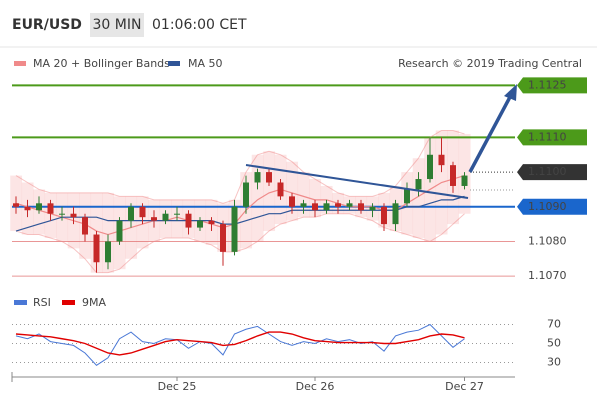 This screenshot has width=597, height=411. I want to click on moving-average, so click(240, 213).